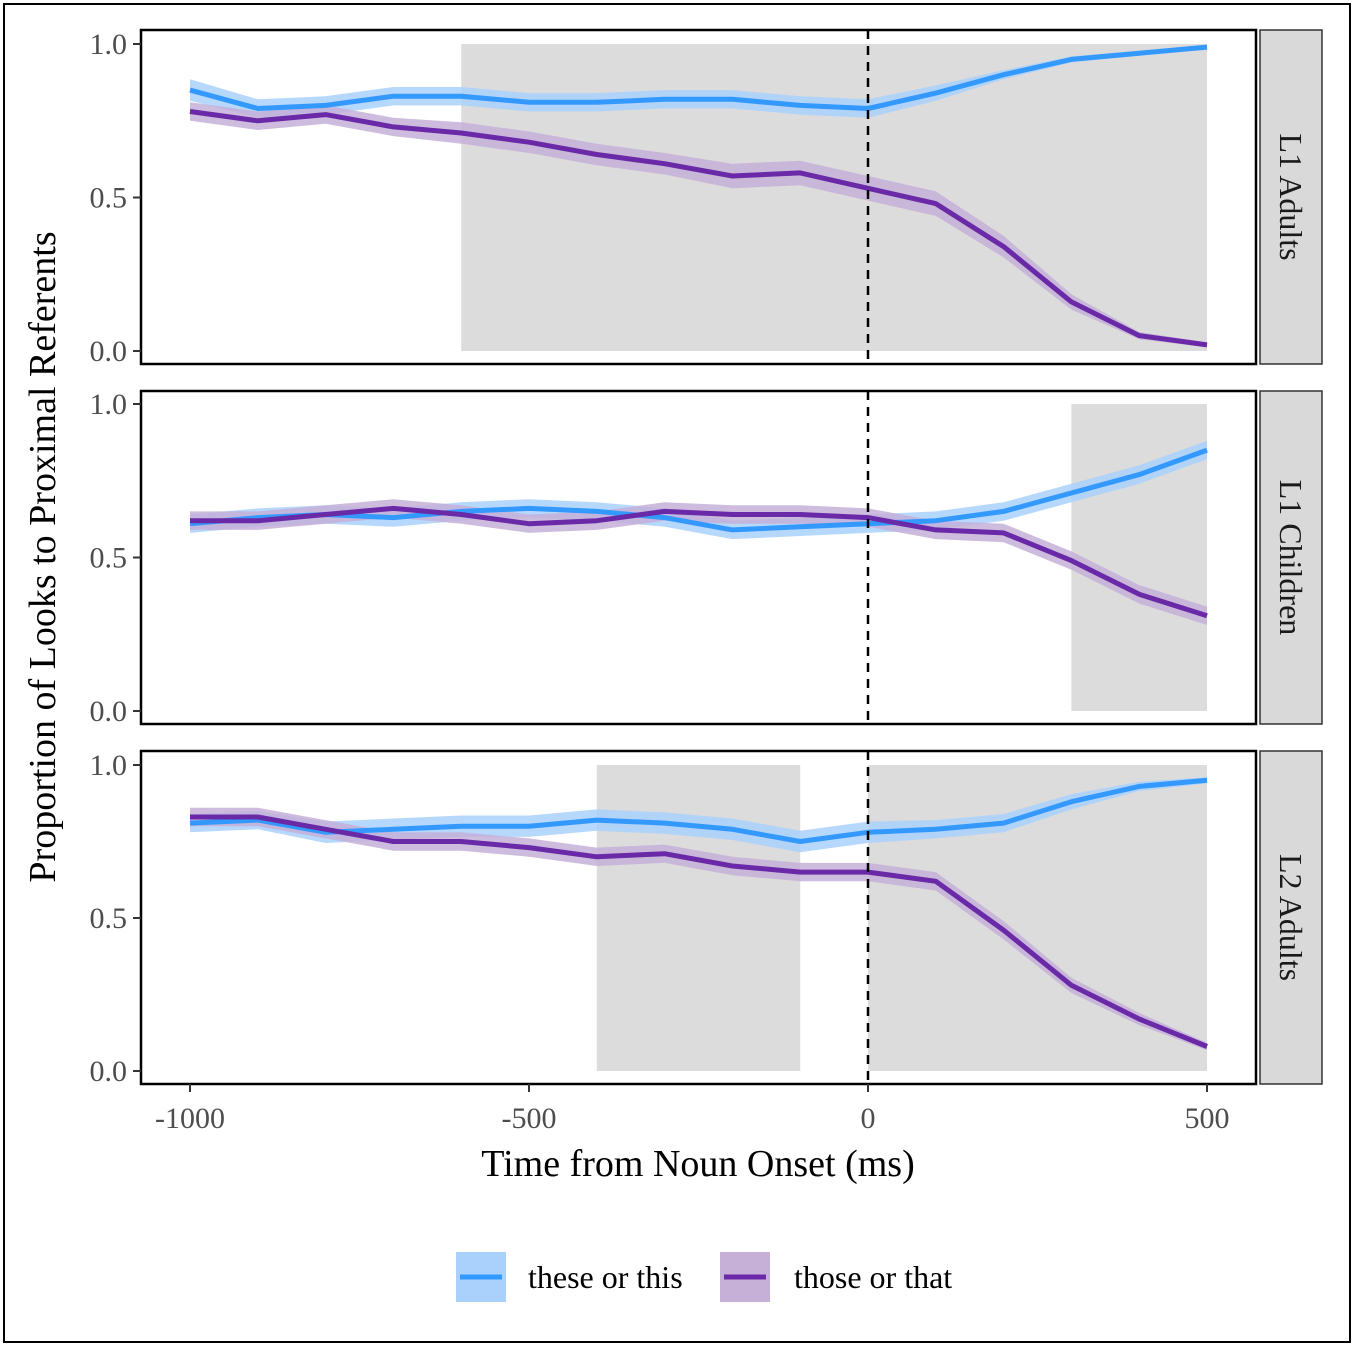 This screenshot has width=1355, height=1347. I want to click on x-axis: -1000 -500 0 500, so click(692, 1109).